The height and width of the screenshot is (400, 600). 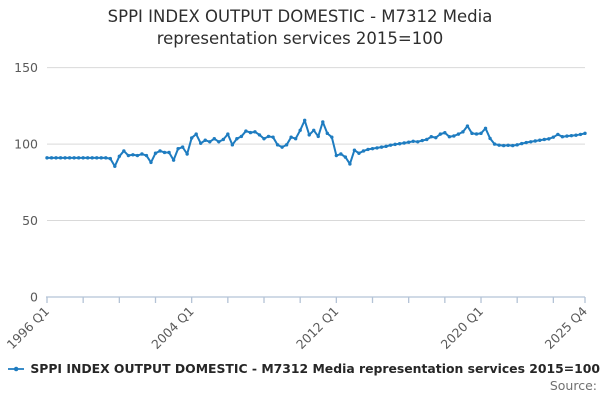 I want to click on data-series-line, so click(x=316, y=143).